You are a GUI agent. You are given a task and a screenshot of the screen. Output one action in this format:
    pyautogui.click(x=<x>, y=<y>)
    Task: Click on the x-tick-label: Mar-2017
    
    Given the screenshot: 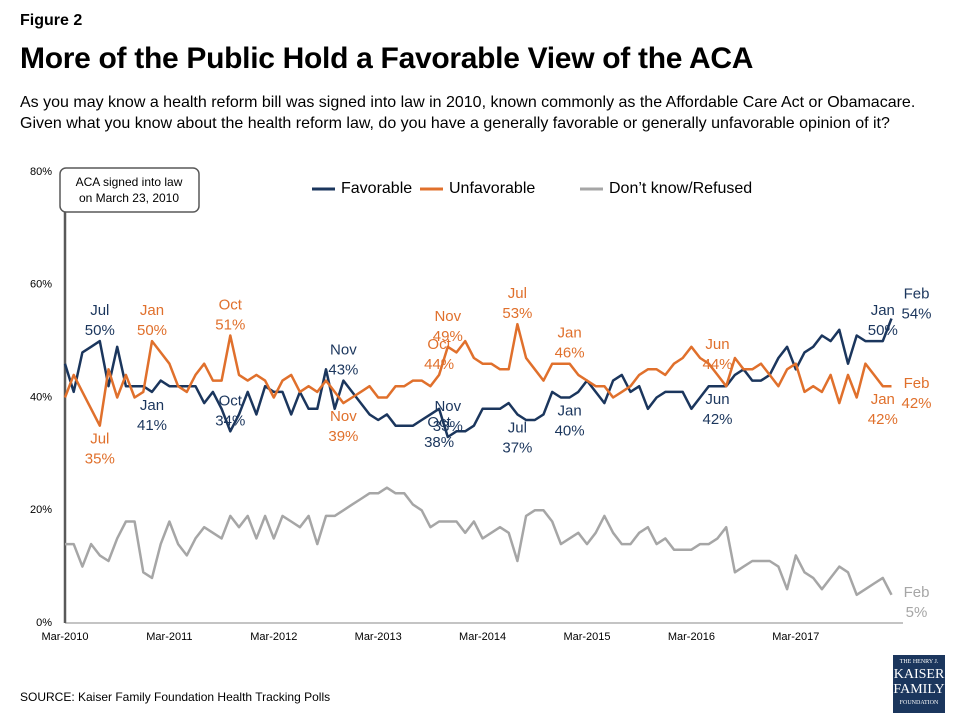 What is the action you would take?
    pyautogui.click(x=795, y=637)
    